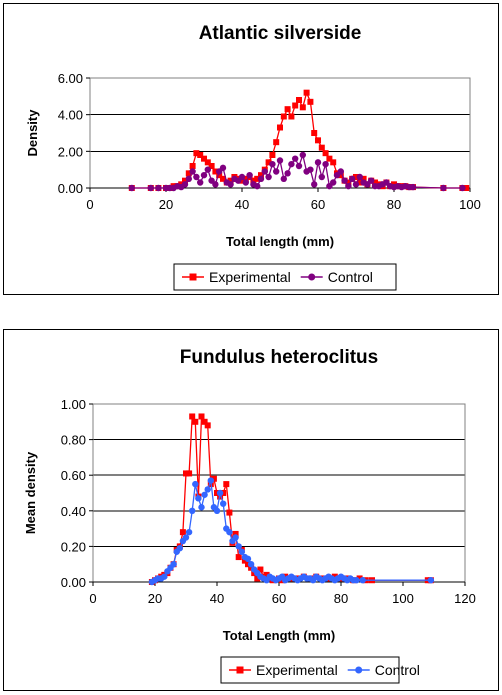  What do you see at coordinates (70, 78) in the screenshot?
I see `y-tick-label: 6.00` at bounding box center [70, 78].